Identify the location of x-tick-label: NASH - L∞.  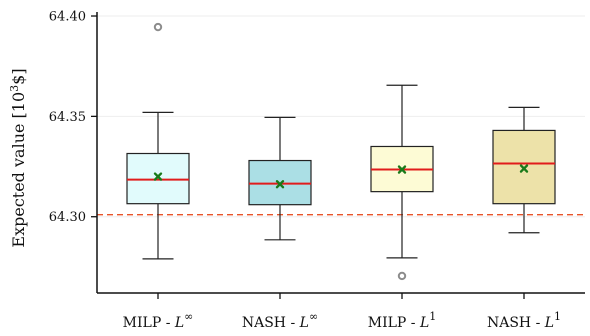
(280, 320).